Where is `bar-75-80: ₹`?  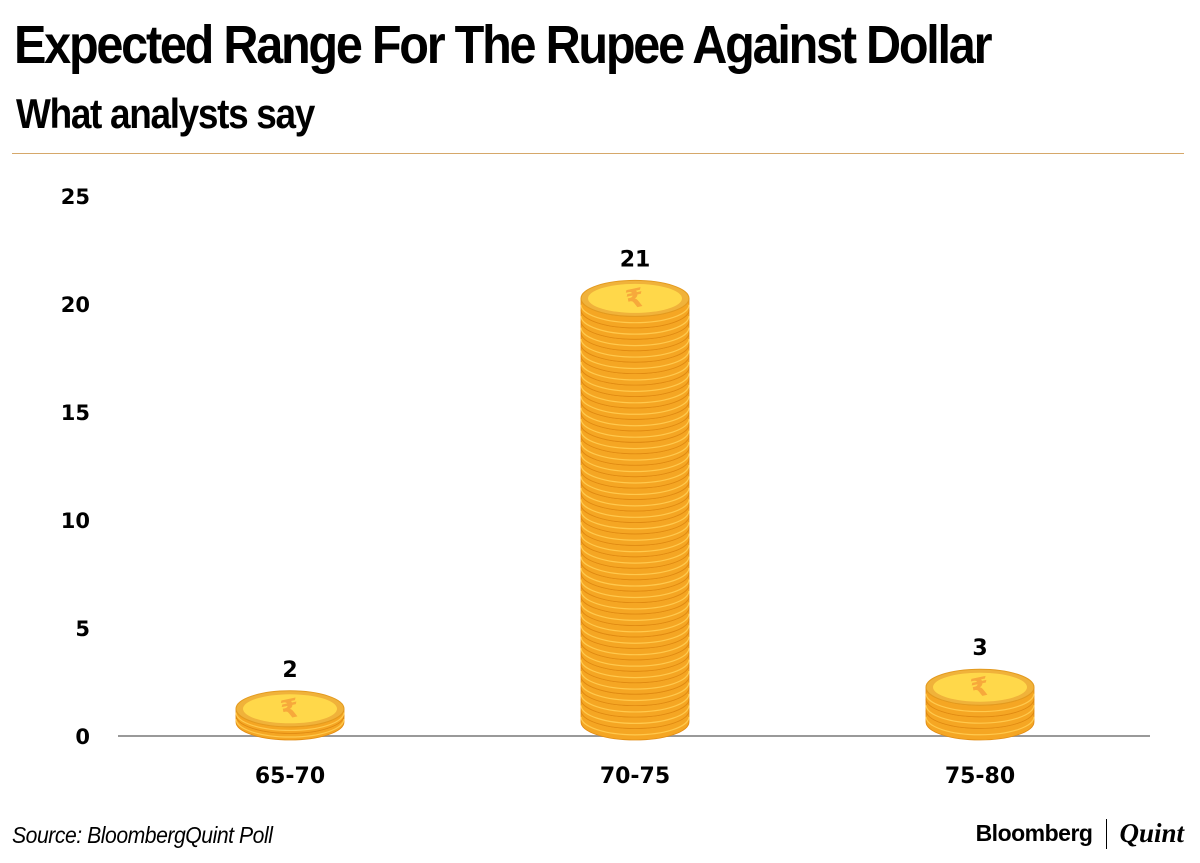 bar-75-80: ₹ is located at coordinates (980, 704).